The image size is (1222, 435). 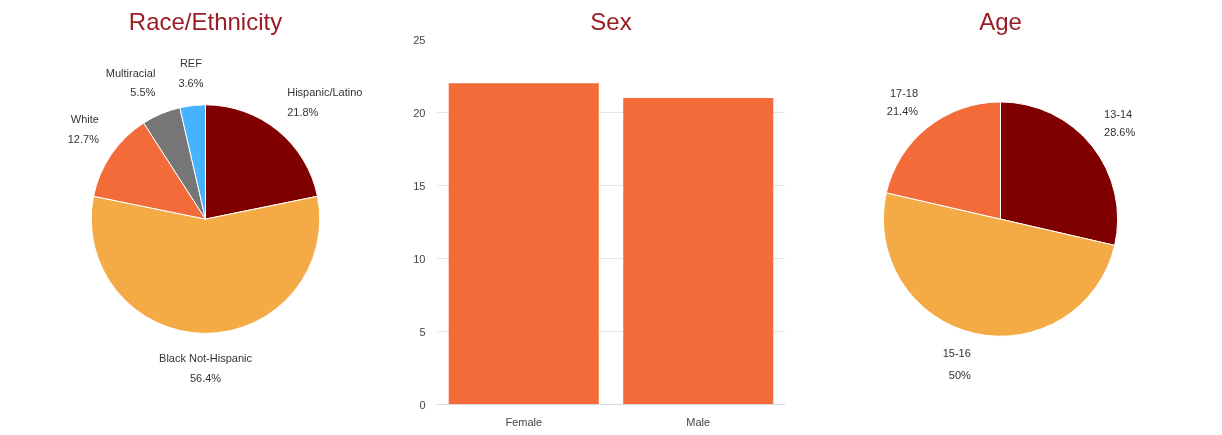 I want to click on data-label: 50%, so click(x=960, y=374).